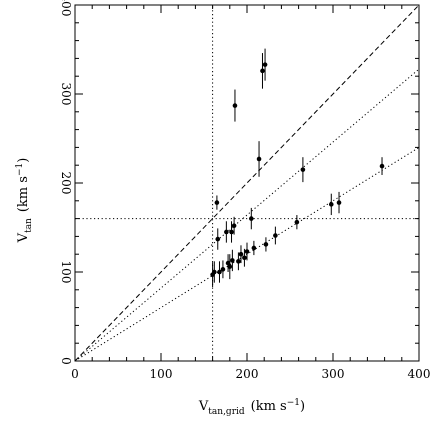 The height and width of the screenshot is (436, 436). I want to click on x-tick-label: 200, so click(247, 374).